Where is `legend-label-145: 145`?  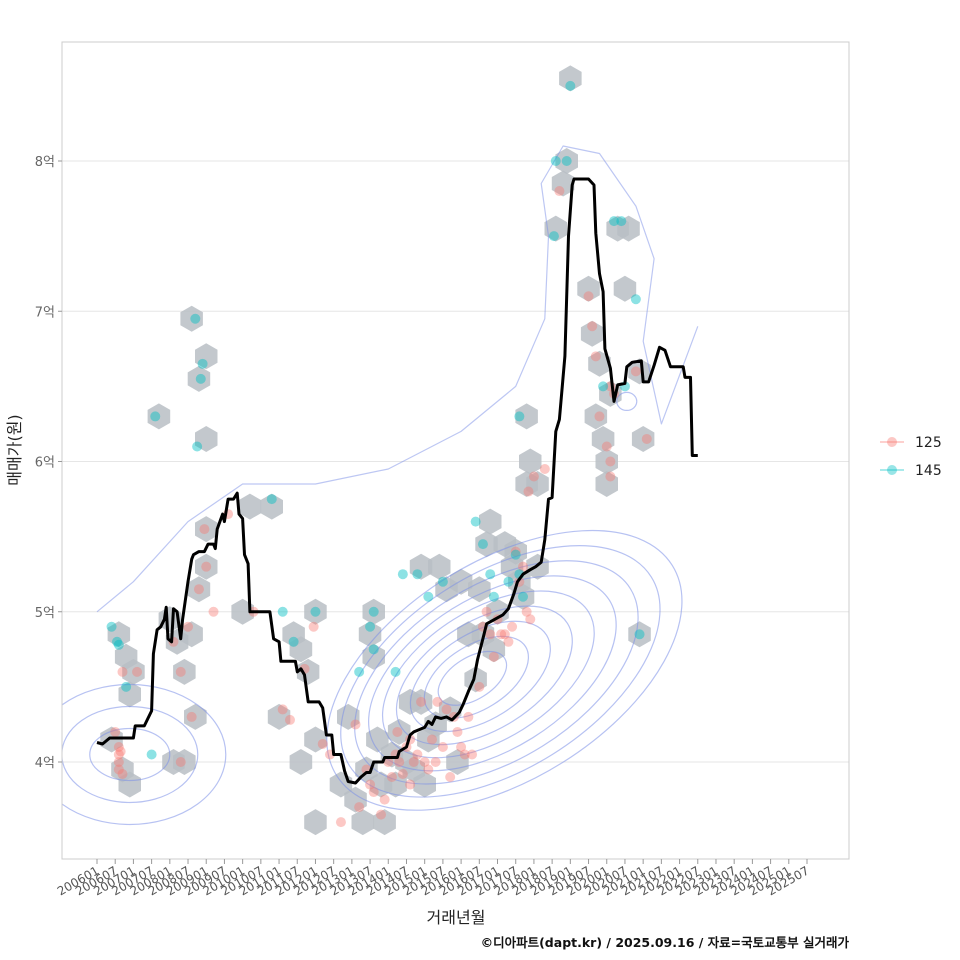 legend-label-145: 145 is located at coordinates (928, 471).